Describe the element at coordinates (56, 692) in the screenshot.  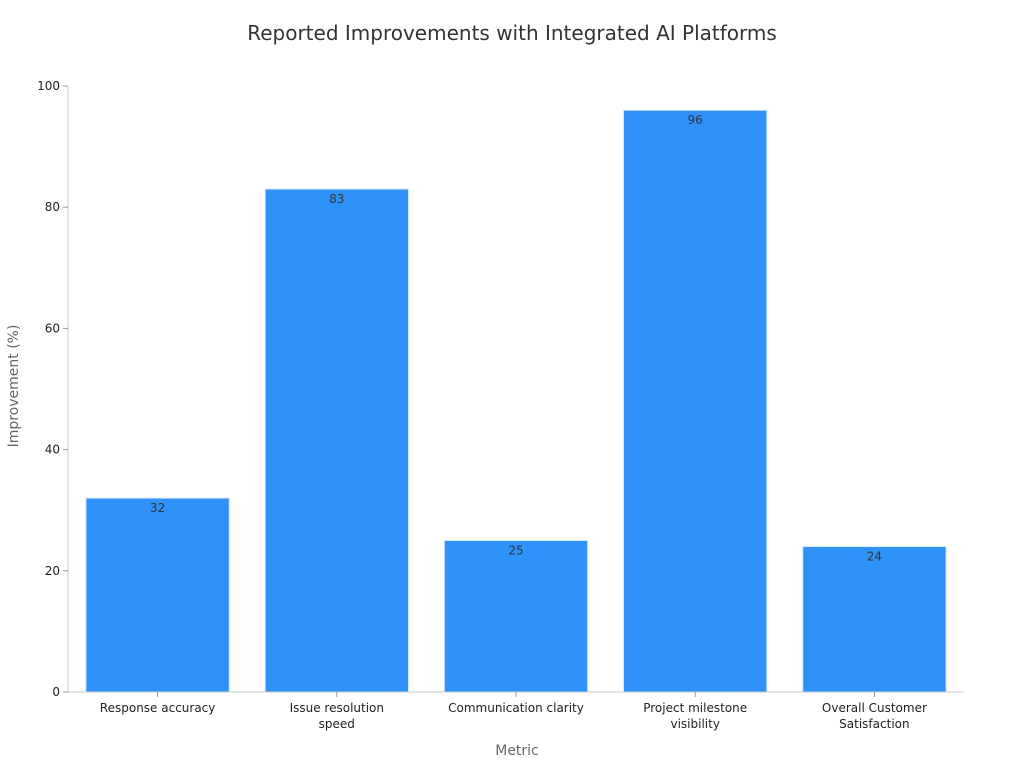
I see `y-tick-label: 0` at that location.